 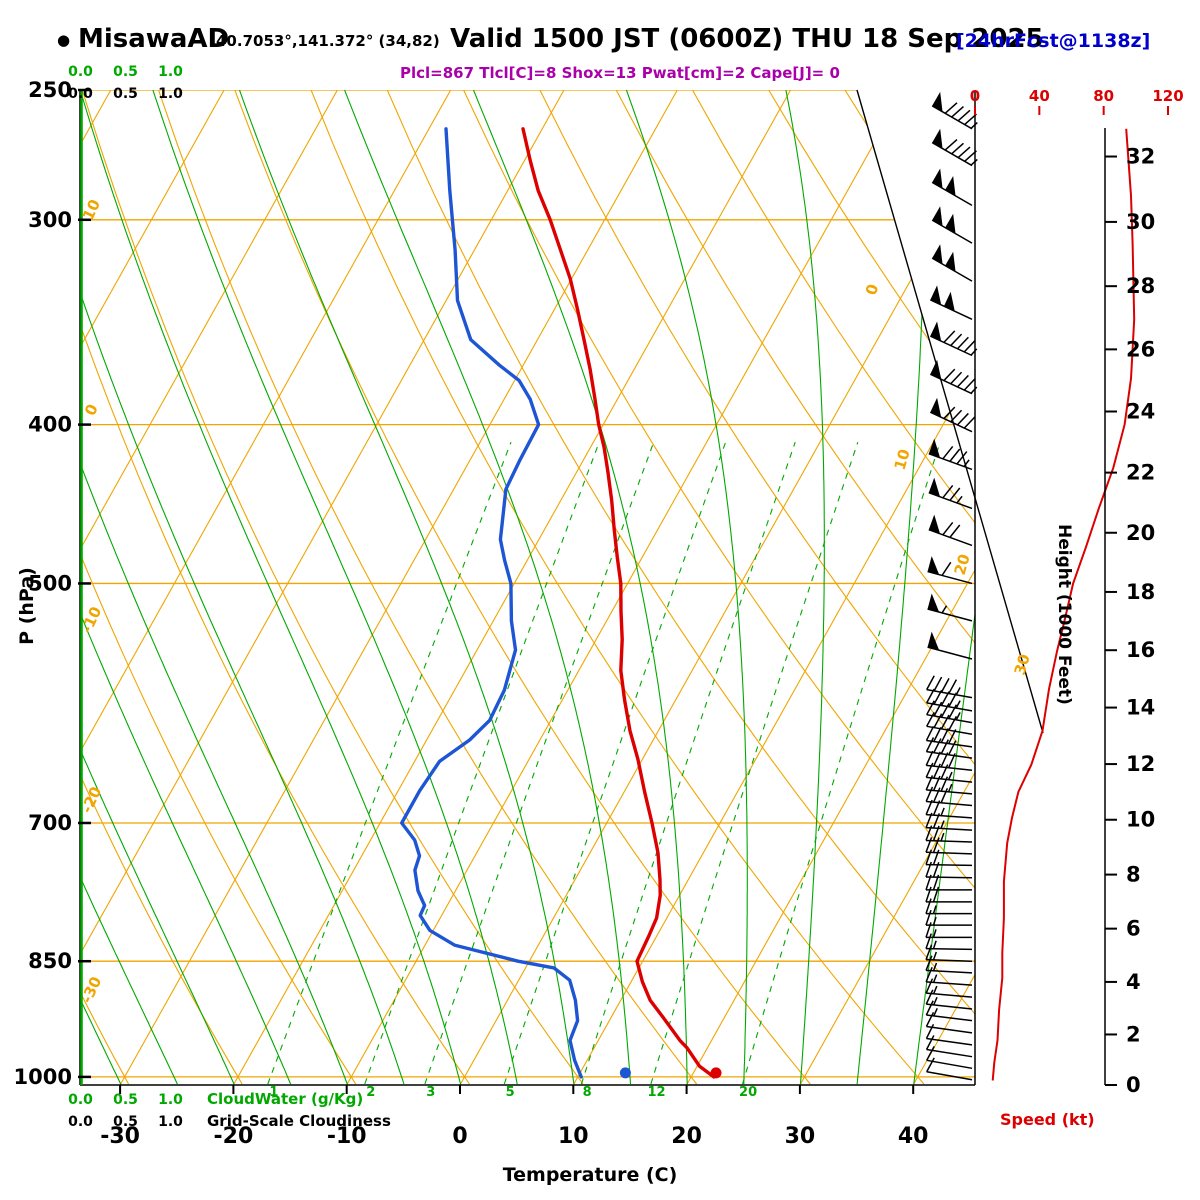 I want to click on height-axis-title: Height (1000 Feet), so click(x=1064, y=614).